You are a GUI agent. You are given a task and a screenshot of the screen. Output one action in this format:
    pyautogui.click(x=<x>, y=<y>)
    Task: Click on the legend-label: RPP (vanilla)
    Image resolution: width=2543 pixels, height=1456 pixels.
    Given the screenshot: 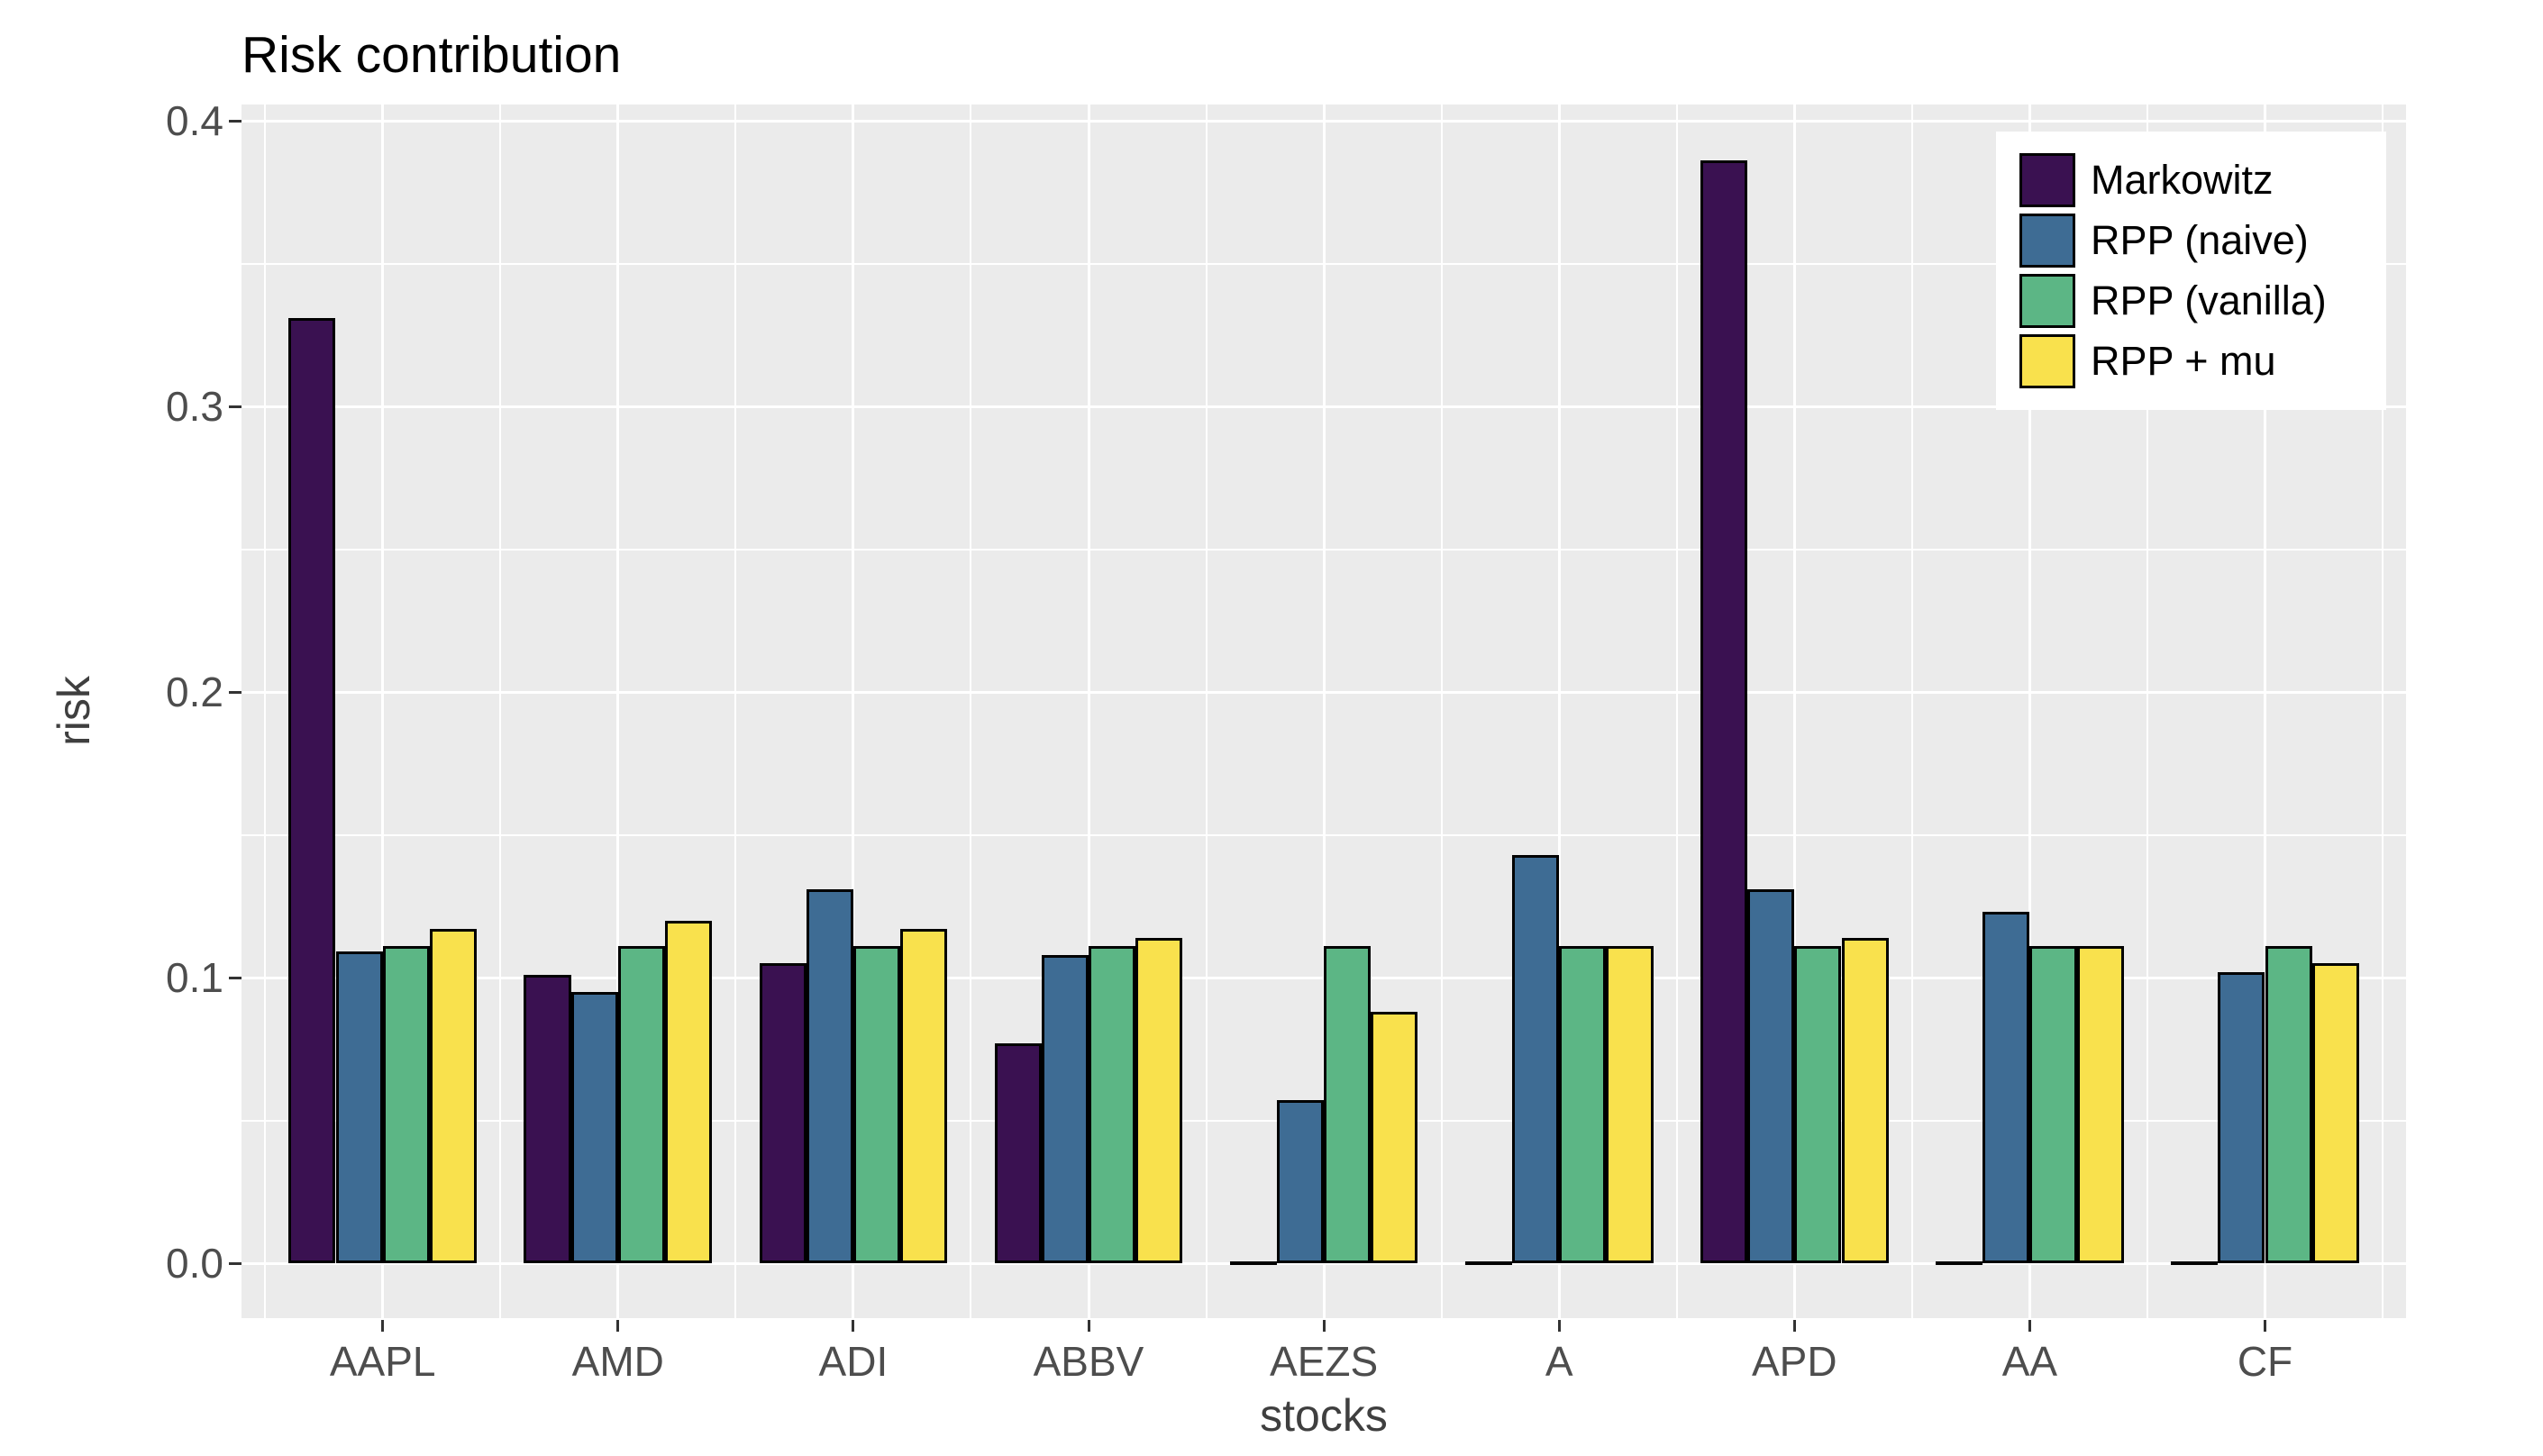 What is the action you would take?
    pyautogui.click(x=2209, y=300)
    